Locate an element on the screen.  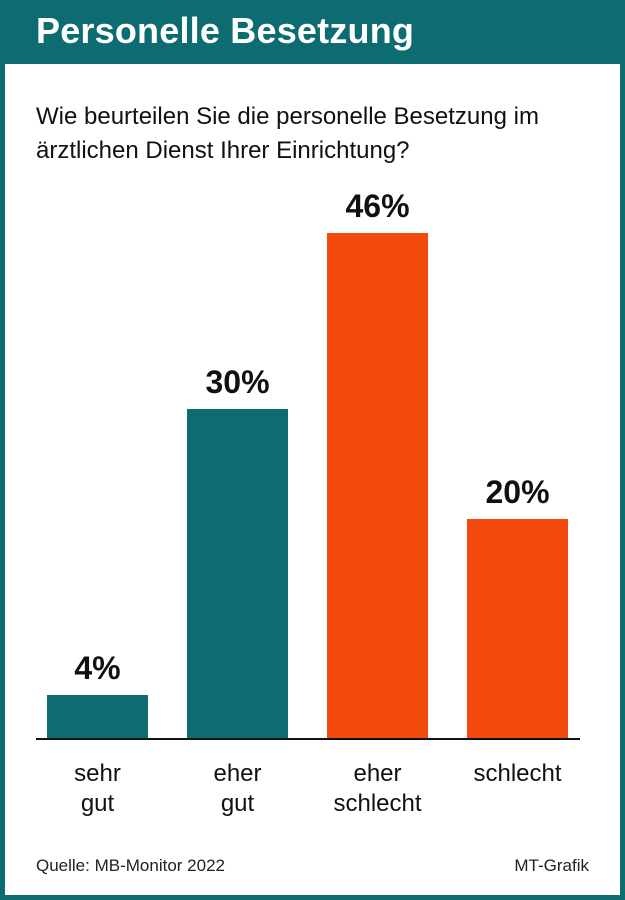
category-label-3-line-2: schlecht is located at coordinates (377, 803).